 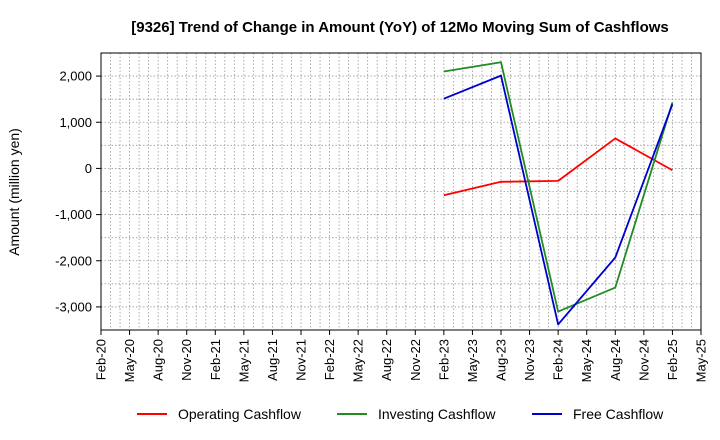 I want to click on operating-cashflow-line, so click(x=558, y=167).